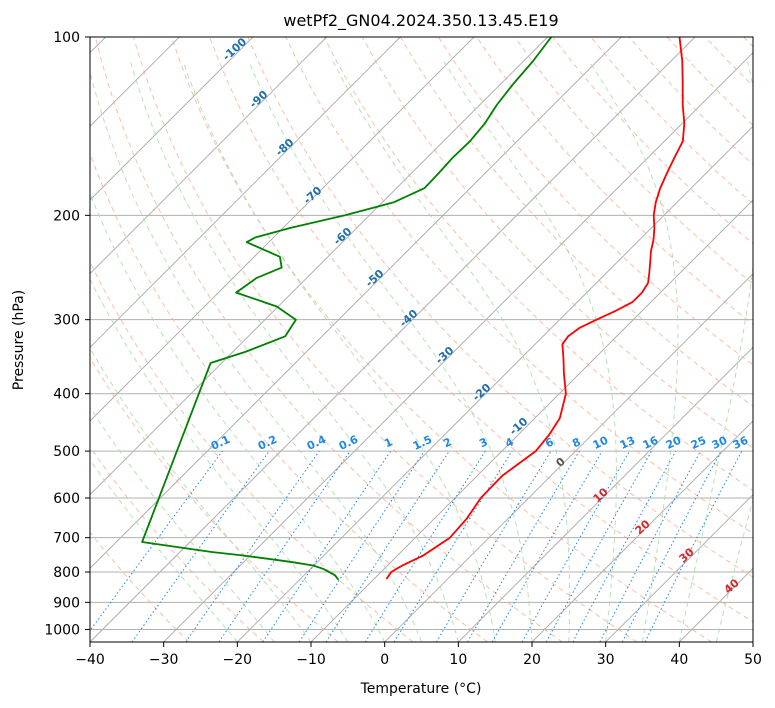 The width and height of the screenshot is (775, 708). Describe the element at coordinates (458, 660) in the screenshot. I see `x-tick-label: 10` at that location.